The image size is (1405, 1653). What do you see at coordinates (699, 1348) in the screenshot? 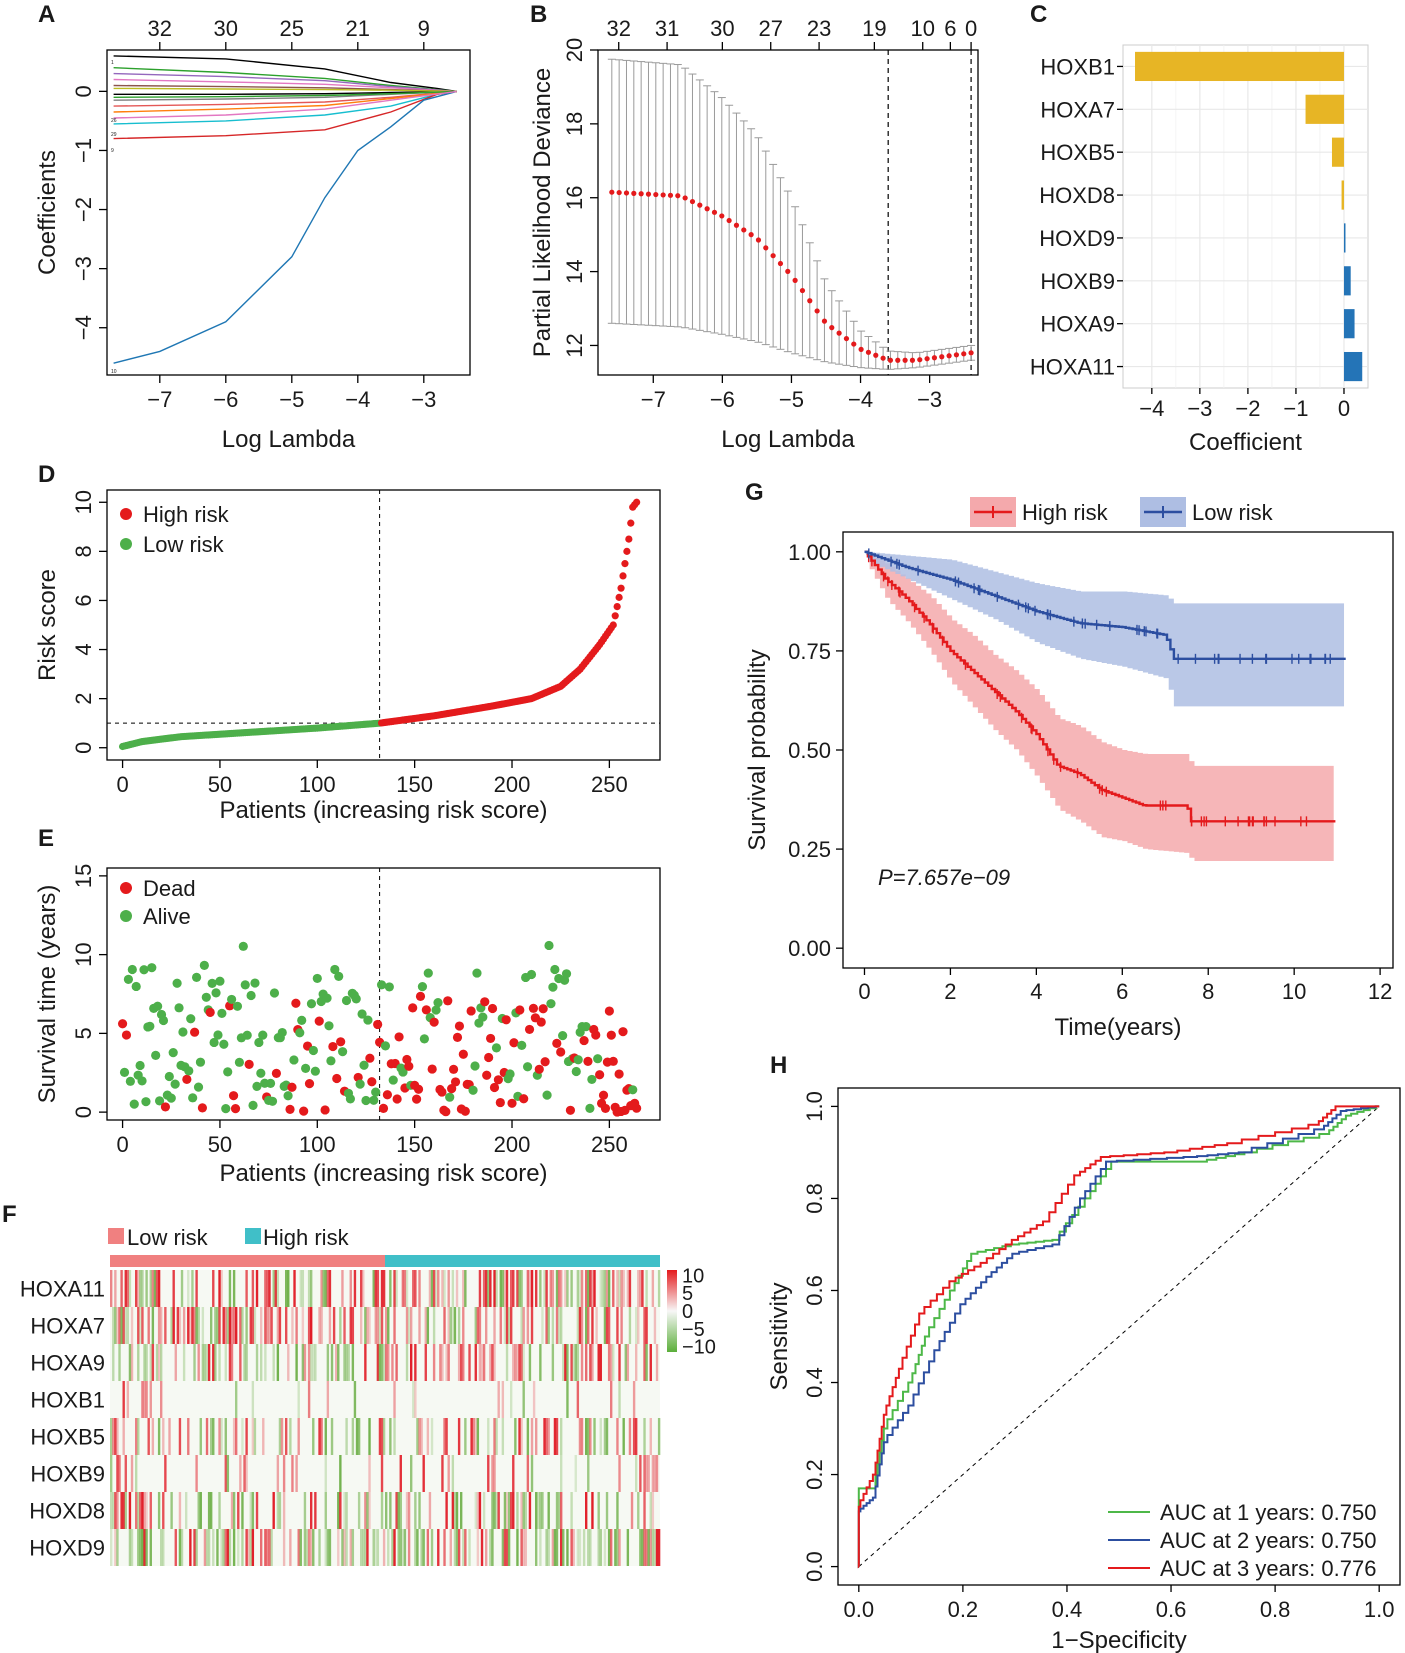
I see `panel-f-scale-label-4: −10` at bounding box center [699, 1348].